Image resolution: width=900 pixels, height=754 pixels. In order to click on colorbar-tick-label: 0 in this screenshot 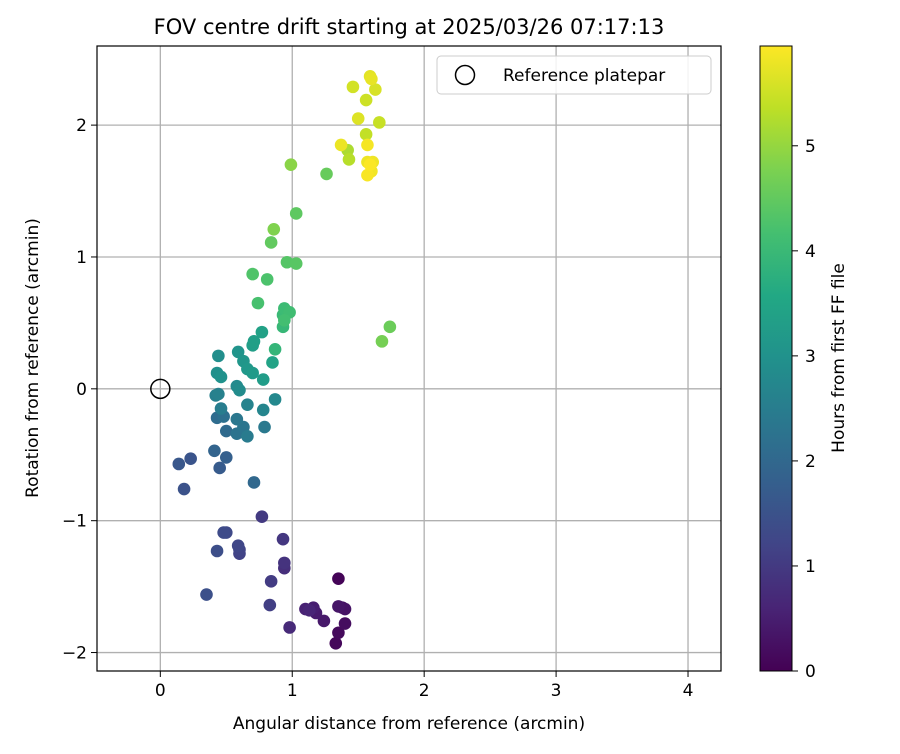, I will do `click(810, 672)`.